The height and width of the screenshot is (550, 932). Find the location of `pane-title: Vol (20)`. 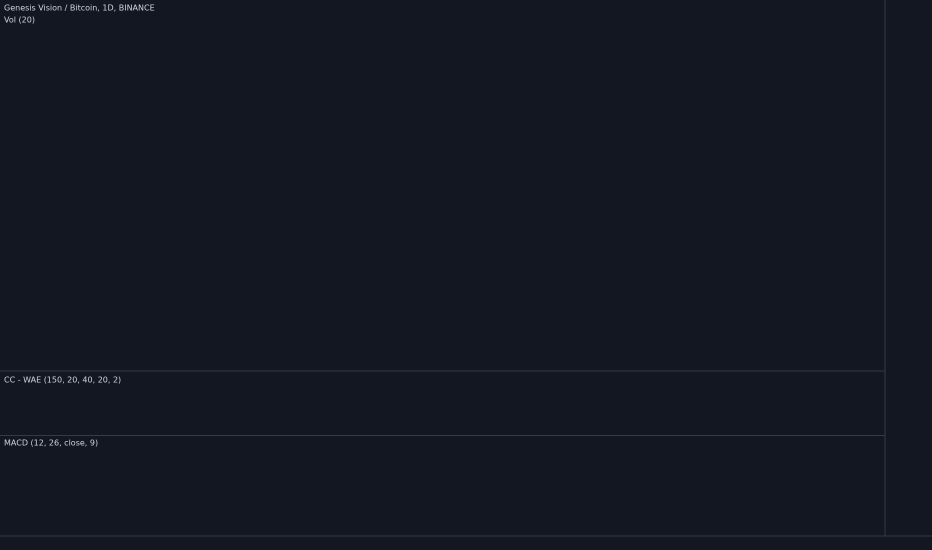

pane-title: Vol (20) is located at coordinates (19, 20).